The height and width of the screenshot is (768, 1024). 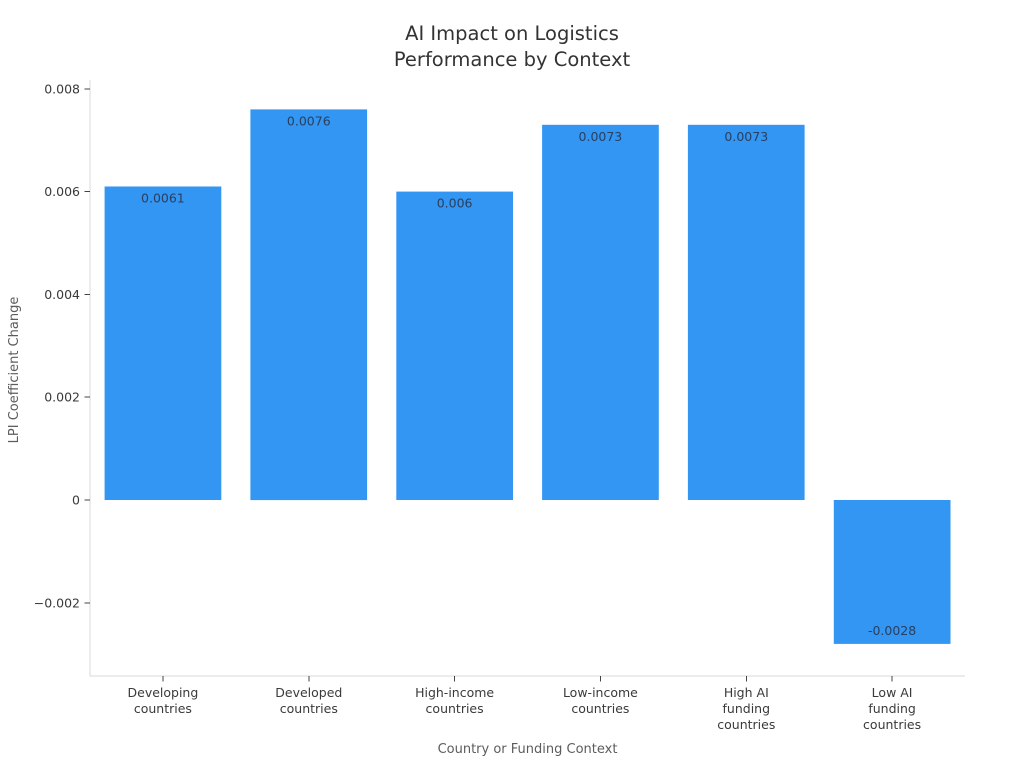 What do you see at coordinates (892, 708) in the screenshot?
I see `x-tick-label-low-ai-funding-countries: Low AI funding countries` at bounding box center [892, 708].